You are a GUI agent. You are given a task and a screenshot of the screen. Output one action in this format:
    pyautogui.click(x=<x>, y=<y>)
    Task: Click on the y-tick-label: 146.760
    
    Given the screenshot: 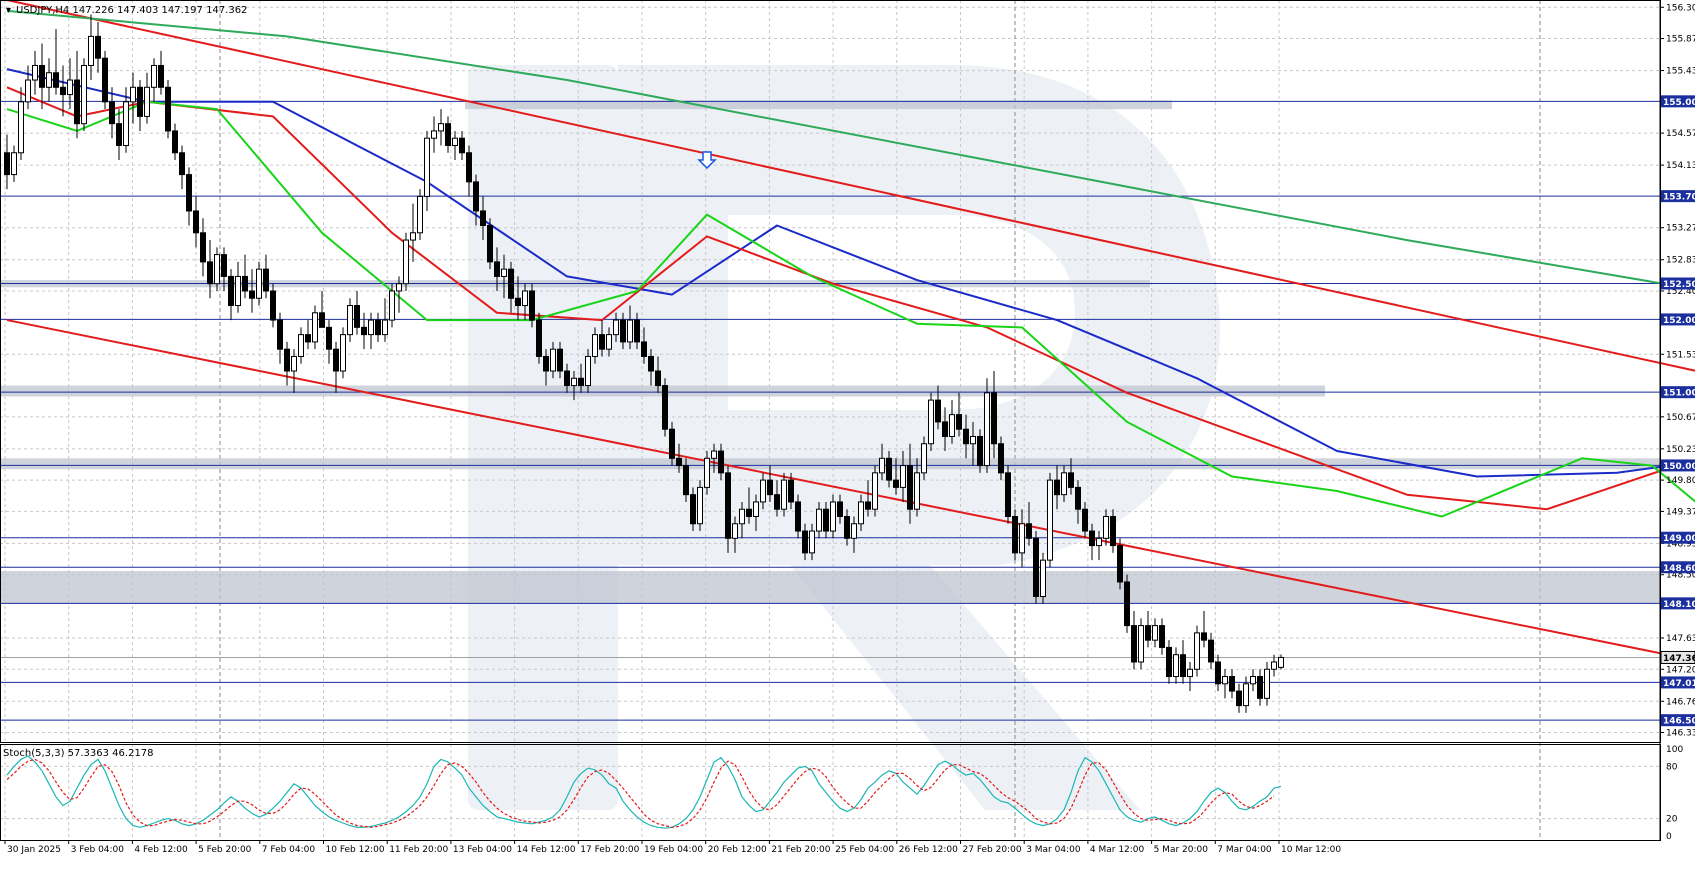 What is the action you would take?
    pyautogui.click(x=1680, y=702)
    